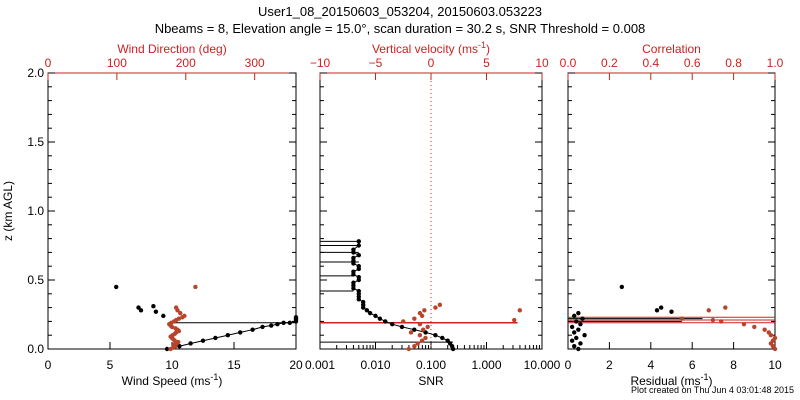 This screenshot has height=400, width=800. Describe the element at coordinates (156, 311) in the screenshot. I see `panel1-series-1-point` at that location.